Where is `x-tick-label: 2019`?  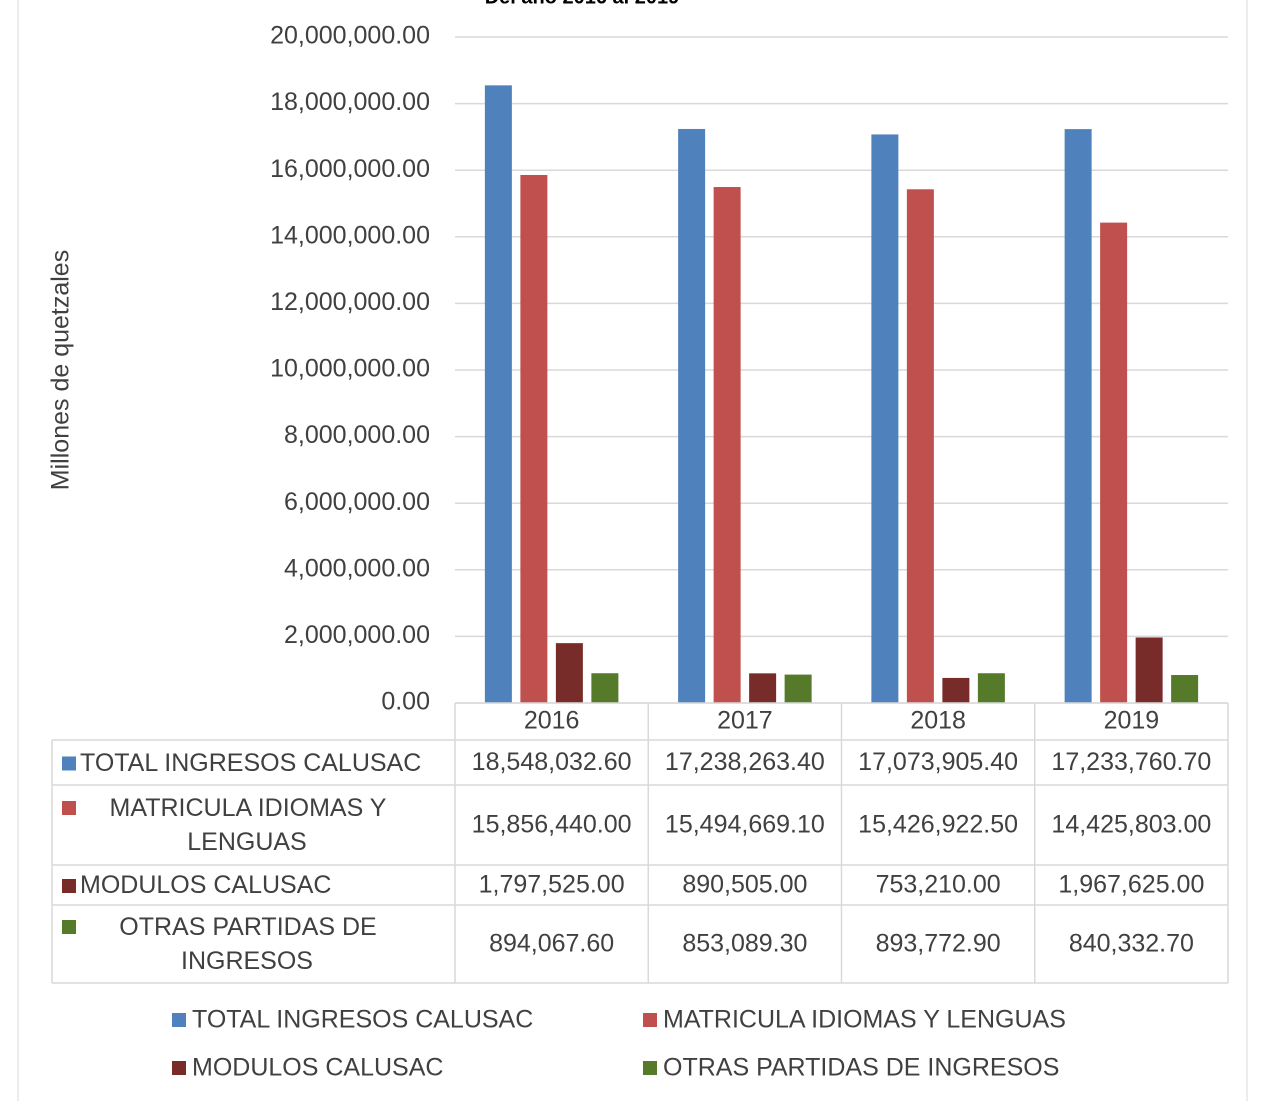 x-tick-label: 2019 is located at coordinates (1132, 721).